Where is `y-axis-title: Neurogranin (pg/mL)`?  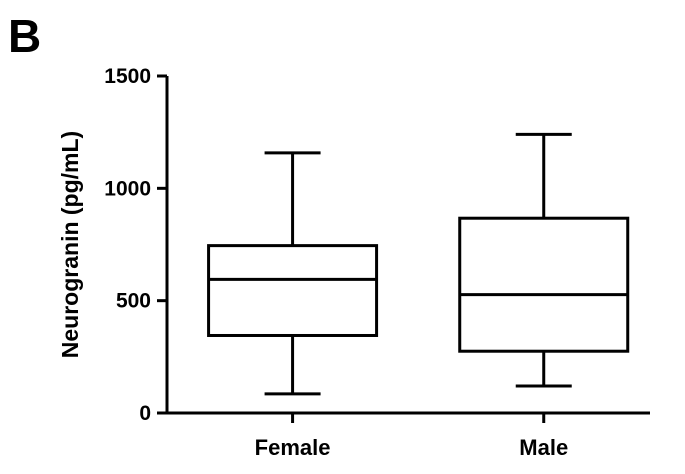
y-axis-title: Neurogranin (pg/mL) is located at coordinates (70, 244).